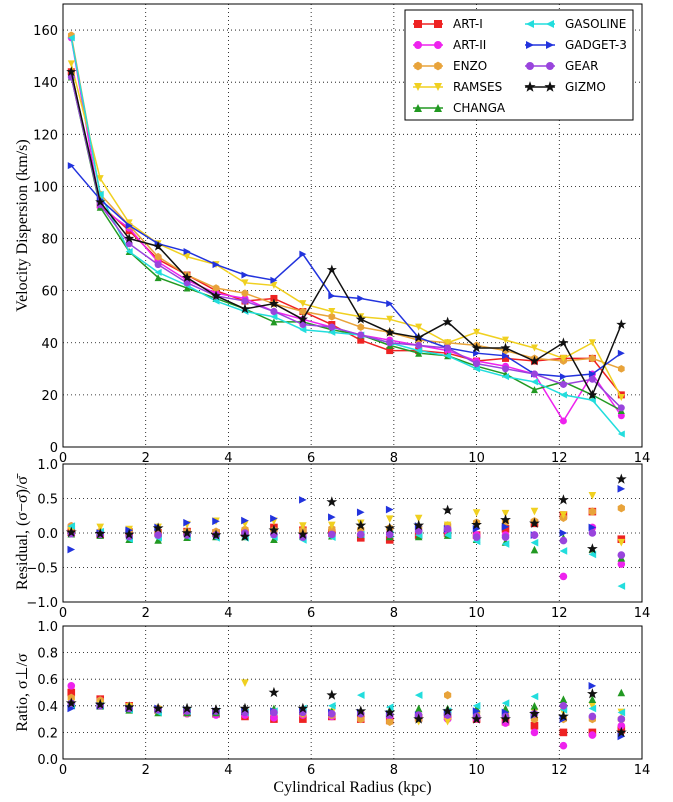  Describe the element at coordinates (352, 692) in the screenshot. I see `plot-frame` at that location.